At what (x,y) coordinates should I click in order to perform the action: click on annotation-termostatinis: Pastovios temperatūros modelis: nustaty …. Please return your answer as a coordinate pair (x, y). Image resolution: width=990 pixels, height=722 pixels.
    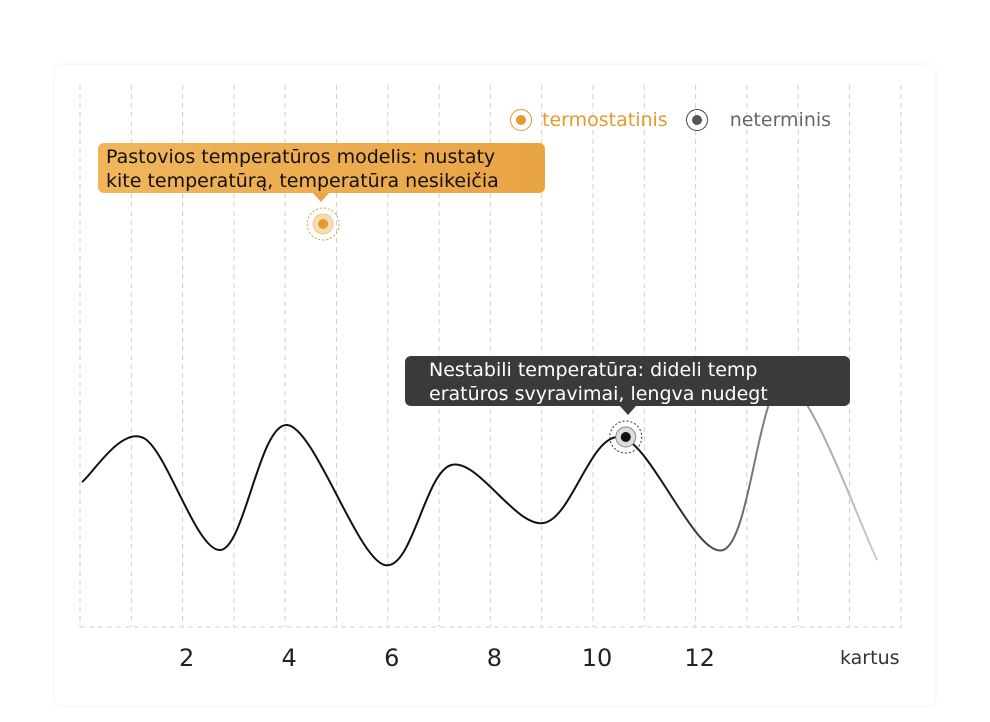
    Looking at the image, I should click on (321, 172).